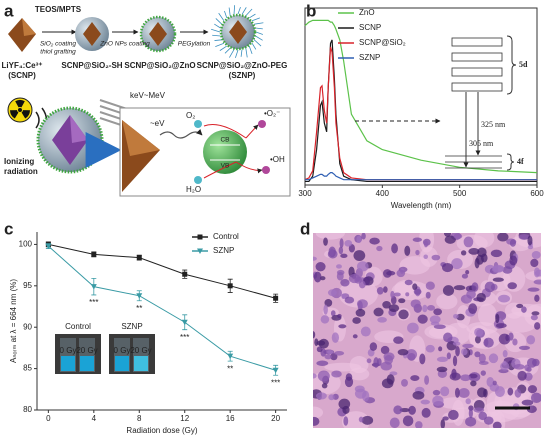 The height and width of the screenshot is (437, 546). What do you see at coordinates (148, 95) in the screenshot?
I see `mech-label: keV~MeV` at bounding box center [148, 95].